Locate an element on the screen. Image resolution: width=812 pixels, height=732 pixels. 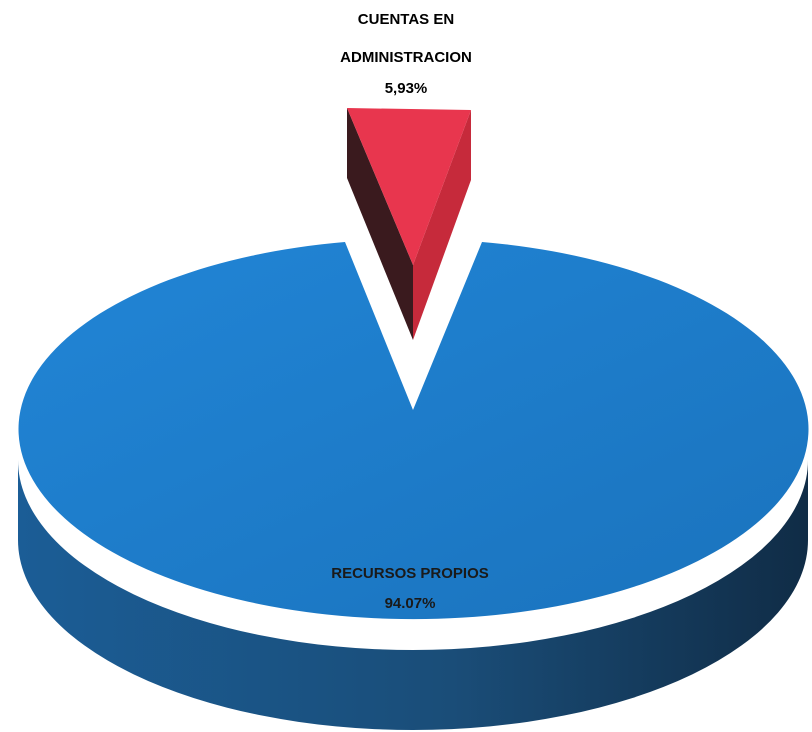
pie-slice-cuentas-en-administracion is located at coordinates (409, 224).